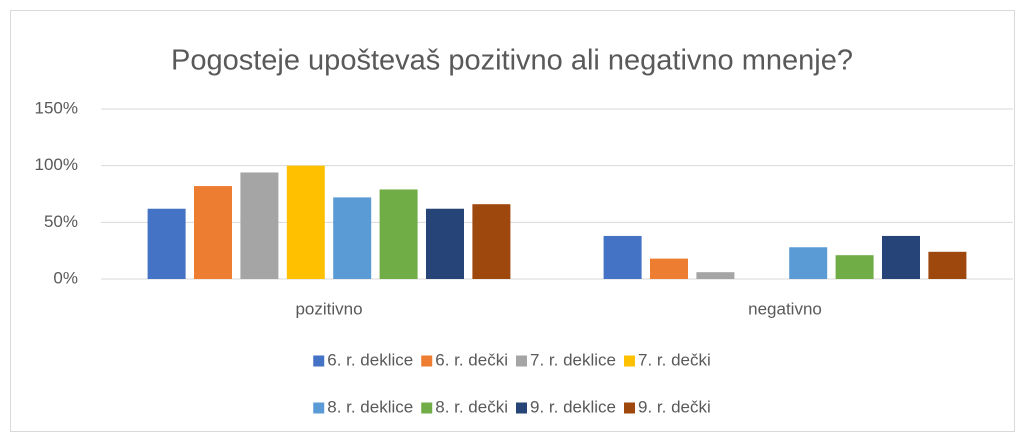 This screenshot has width=1025, height=437. Describe the element at coordinates (674, 406) in the screenshot. I see `legend-label: 9. r. dečki` at that location.